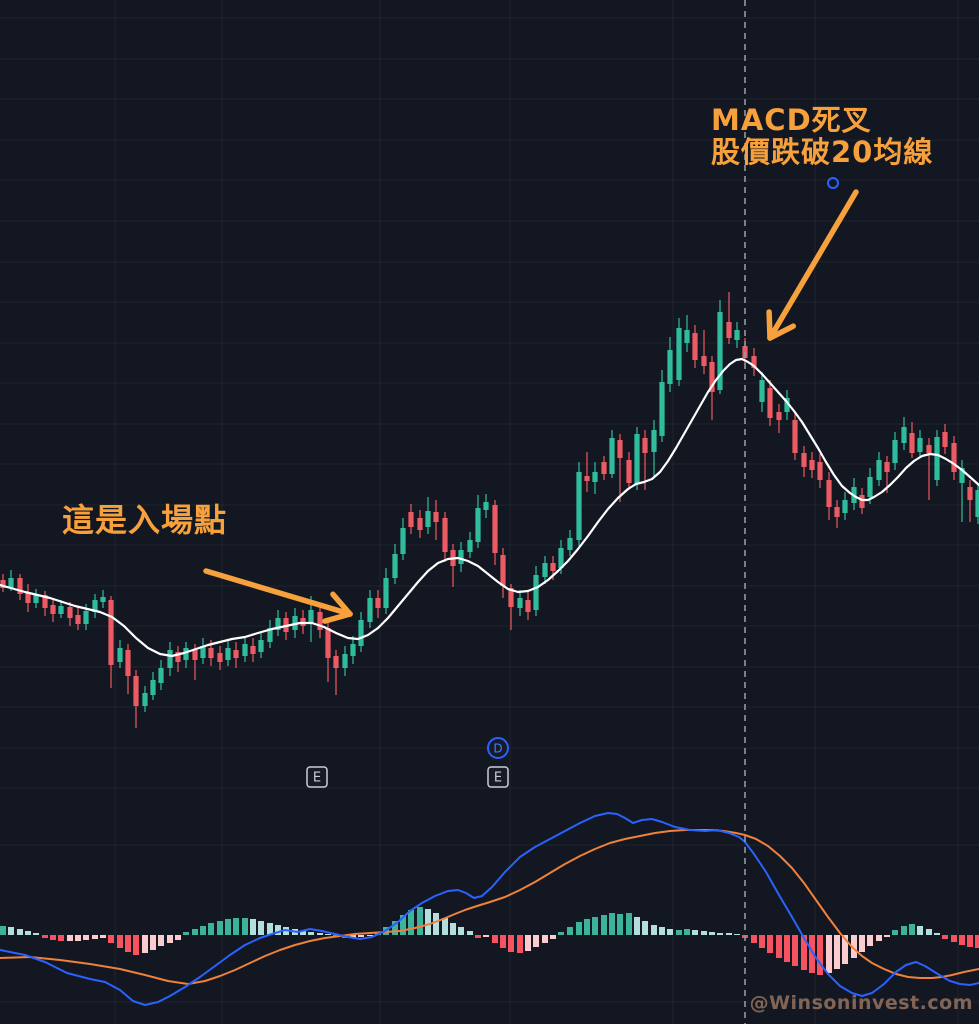 Image resolution: width=979 pixels, height=1024 pixels. I want to click on annotation-death-cross-line1: MACD死叉, so click(791, 120).